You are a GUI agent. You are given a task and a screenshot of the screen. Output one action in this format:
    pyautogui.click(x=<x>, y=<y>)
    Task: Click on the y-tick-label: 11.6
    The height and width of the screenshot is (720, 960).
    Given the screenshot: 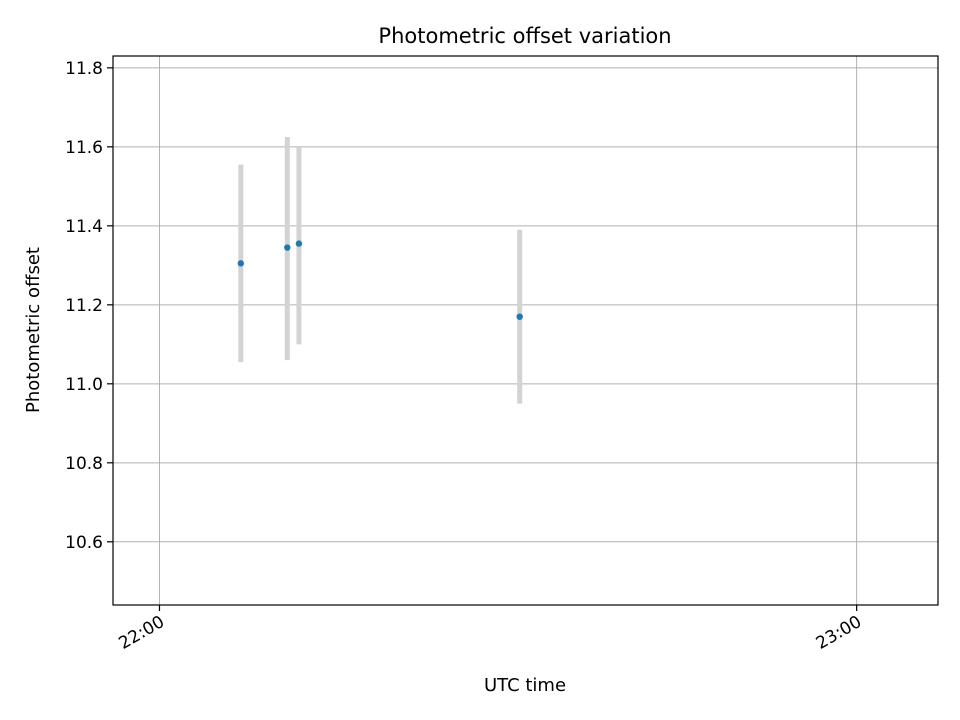 What is the action you would take?
    pyautogui.click(x=84, y=148)
    